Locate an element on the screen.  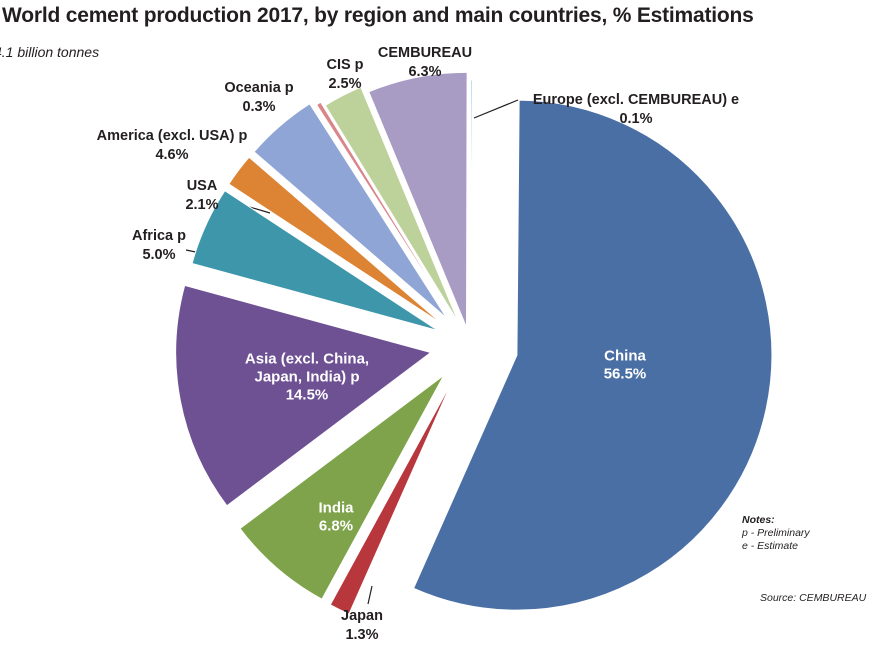
pie-slice-asia-p is located at coordinates (303, 395).